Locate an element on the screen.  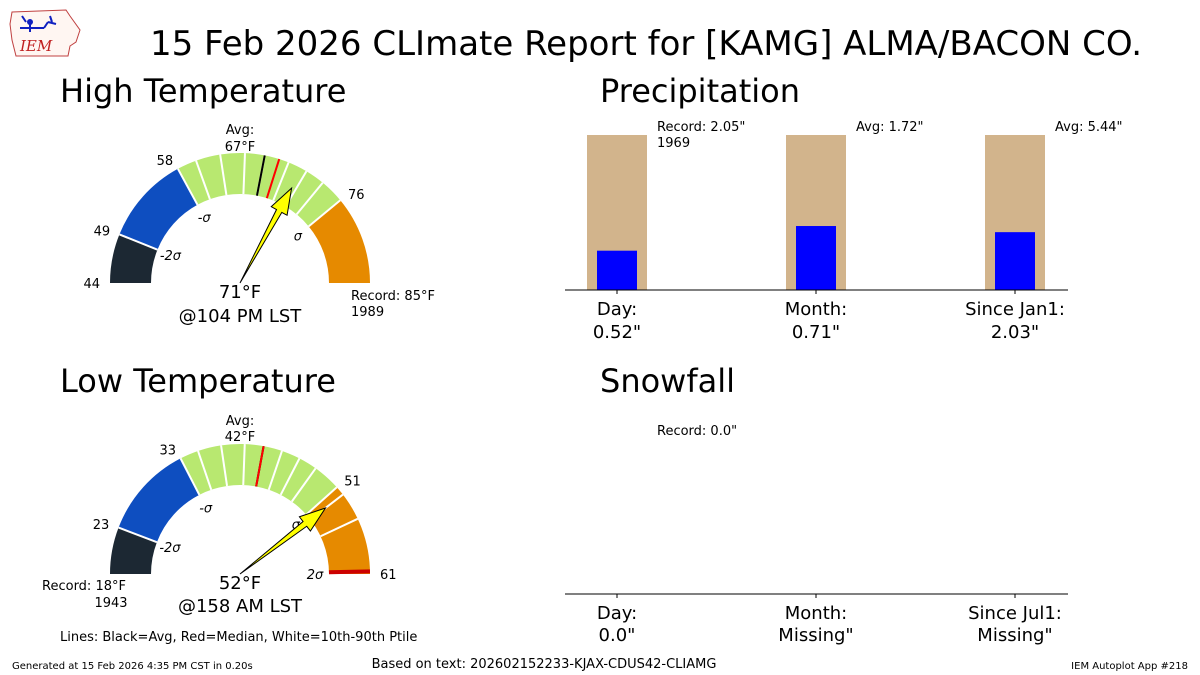
high-temp-gauge-bands is located at coordinates (240, 218).